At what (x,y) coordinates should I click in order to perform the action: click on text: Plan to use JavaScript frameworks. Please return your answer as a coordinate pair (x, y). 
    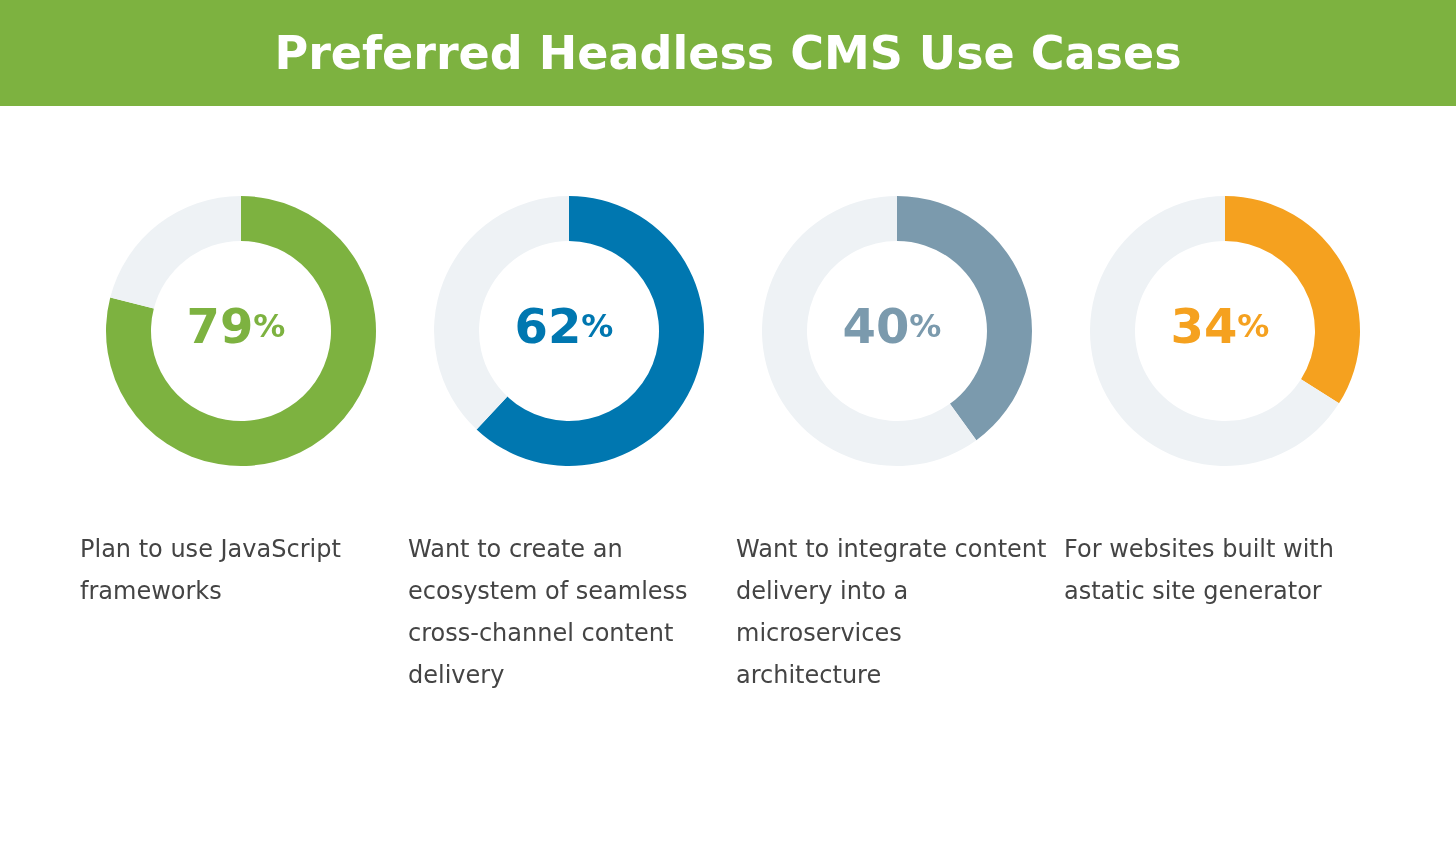
    Looking at the image, I should click on (211, 570).